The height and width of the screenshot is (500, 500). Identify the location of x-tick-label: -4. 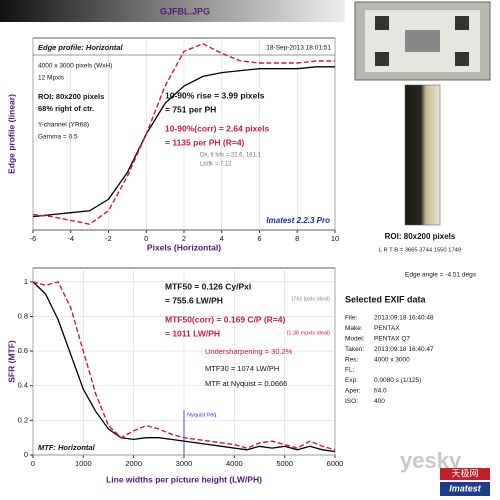
(70, 238).